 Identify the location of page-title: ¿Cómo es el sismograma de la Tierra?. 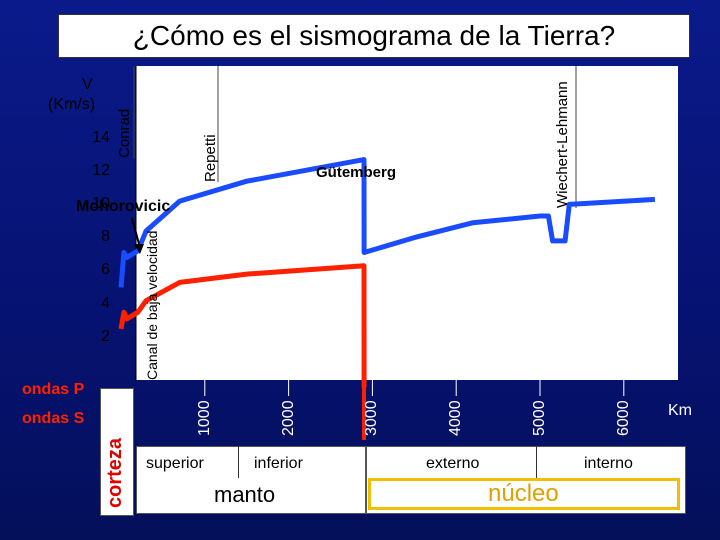
(374, 35).